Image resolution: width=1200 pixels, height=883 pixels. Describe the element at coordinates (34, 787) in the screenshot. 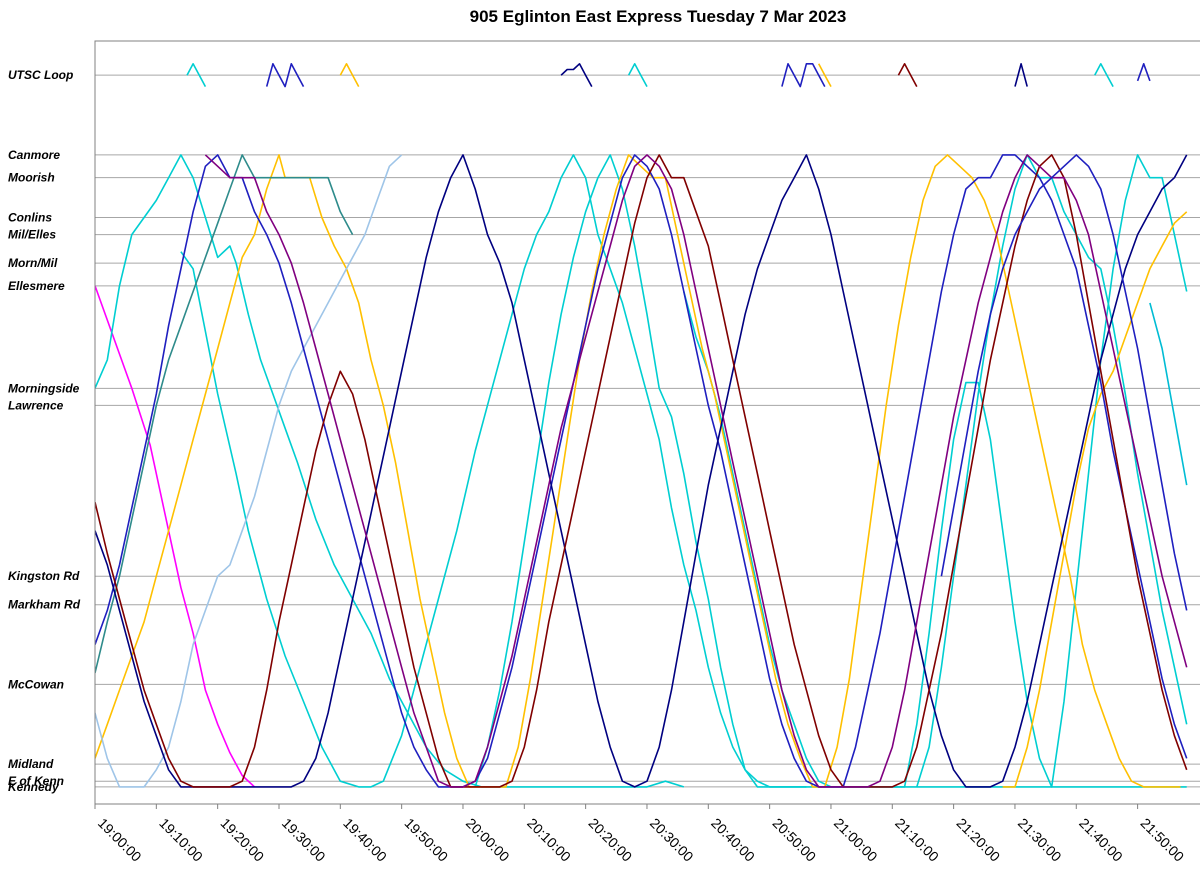

I see `stop-label-14: Kennedy` at that location.